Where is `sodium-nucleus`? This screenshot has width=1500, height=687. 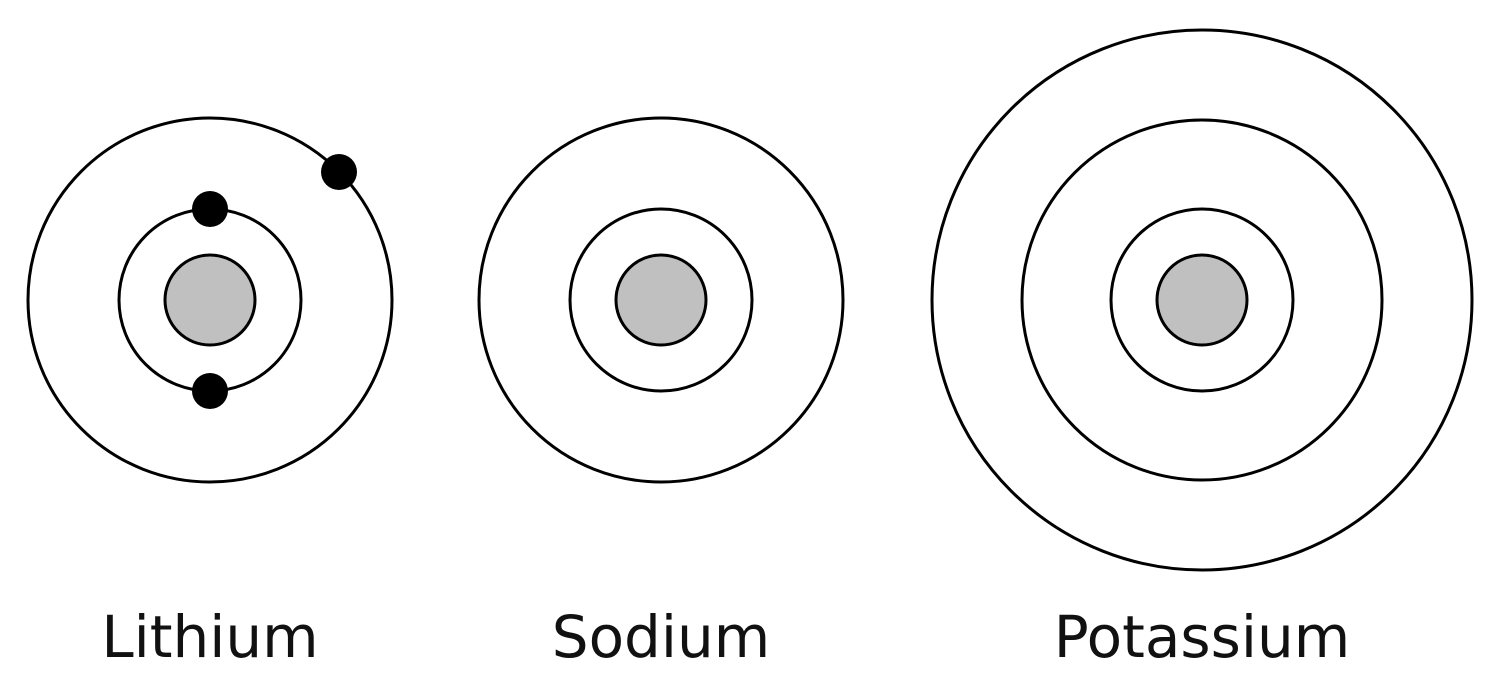
sodium-nucleus is located at coordinates (661, 300).